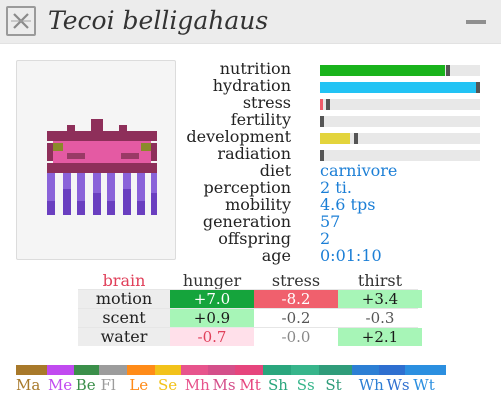 The image size is (501, 404). I want to click on sense-row-motion: motion +7.0 -8.2 +3.4, so click(250, 298).